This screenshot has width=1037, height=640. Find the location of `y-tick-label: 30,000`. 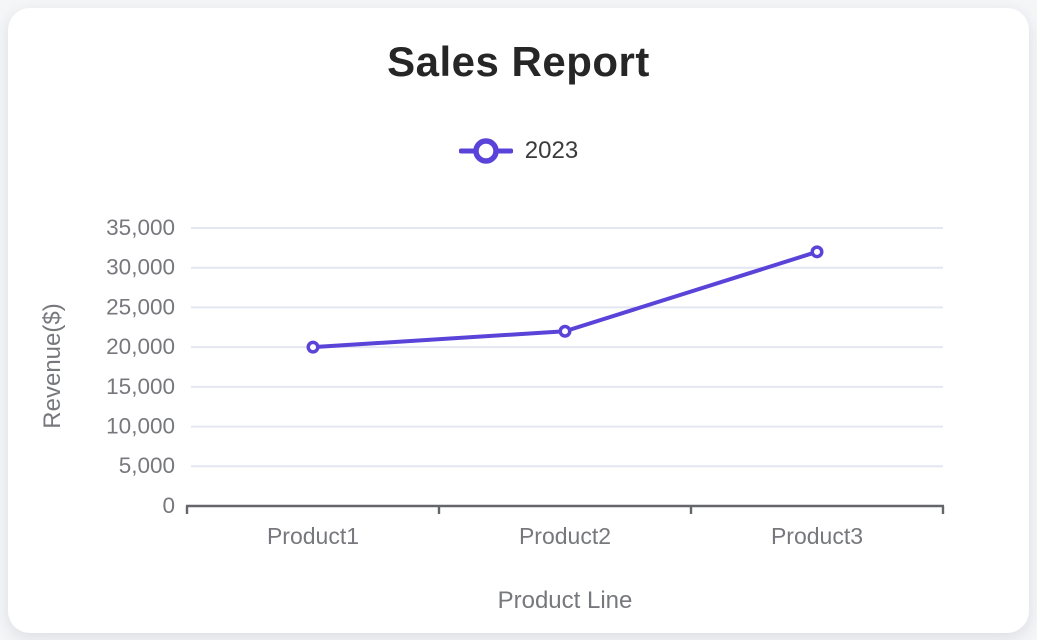

y-tick-label: 30,000 is located at coordinates (140, 267).